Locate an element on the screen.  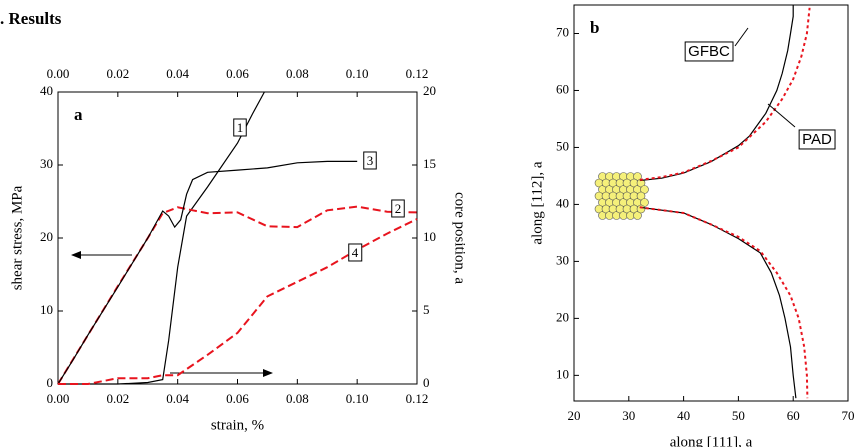
x-tick-label: 0.04 is located at coordinates (177, 398).